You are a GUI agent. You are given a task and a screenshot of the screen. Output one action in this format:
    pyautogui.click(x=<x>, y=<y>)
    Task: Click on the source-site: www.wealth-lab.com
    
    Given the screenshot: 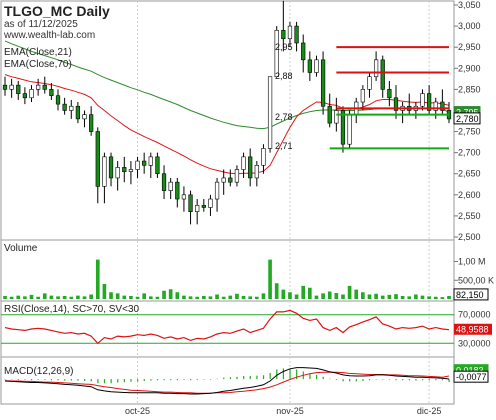 What is the action you would take?
    pyautogui.click(x=49, y=35)
    